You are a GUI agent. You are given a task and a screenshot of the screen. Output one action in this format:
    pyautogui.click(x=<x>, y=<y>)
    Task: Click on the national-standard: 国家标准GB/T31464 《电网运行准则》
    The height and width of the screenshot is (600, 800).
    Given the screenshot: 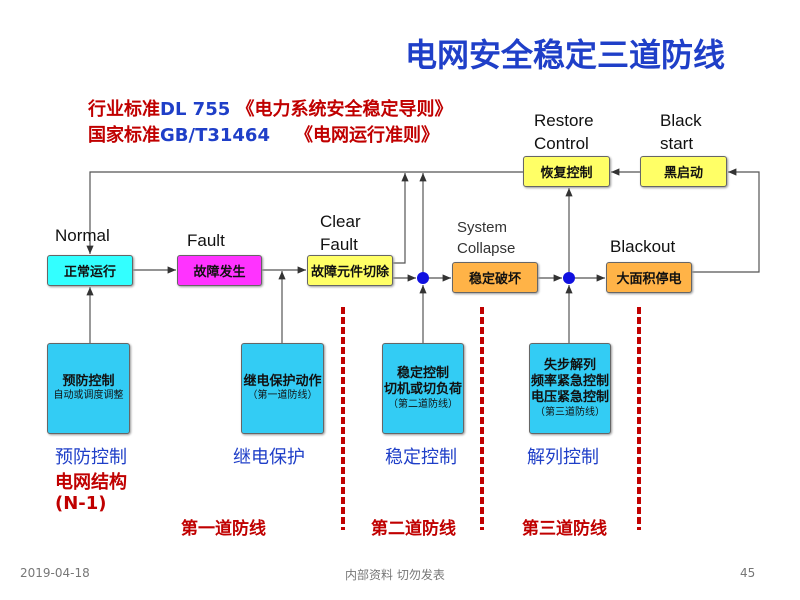 What is the action you would take?
    pyautogui.click(x=263, y=134)
    